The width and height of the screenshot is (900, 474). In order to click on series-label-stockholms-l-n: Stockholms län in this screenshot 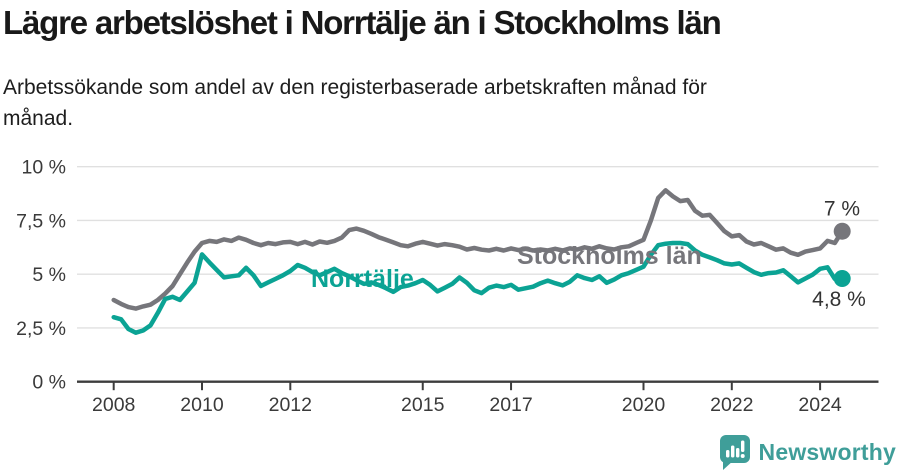, I will do `click(609, 256)`.